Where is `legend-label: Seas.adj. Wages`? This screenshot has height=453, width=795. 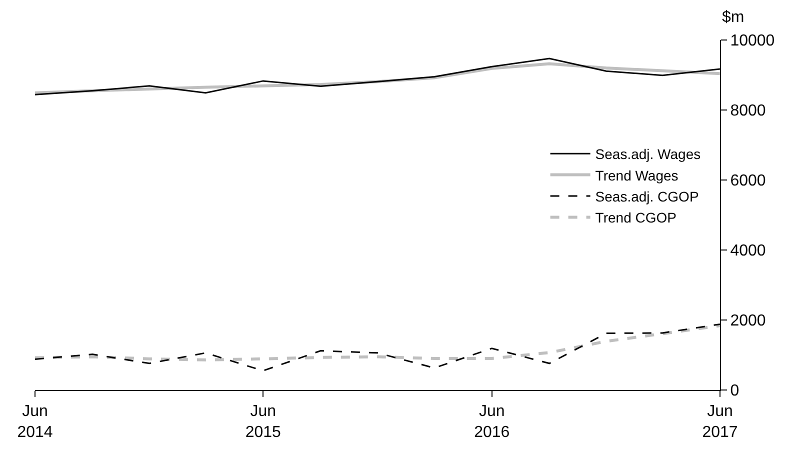
legend-label: Seas.adj. Wages is located at coordinates (648, 154).